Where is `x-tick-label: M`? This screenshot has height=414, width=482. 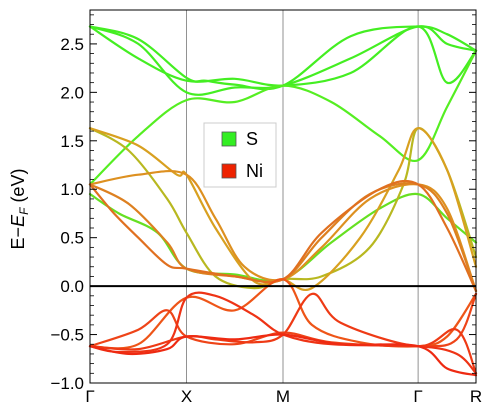 x-tick-label: M is located at coordinates (283, 396).